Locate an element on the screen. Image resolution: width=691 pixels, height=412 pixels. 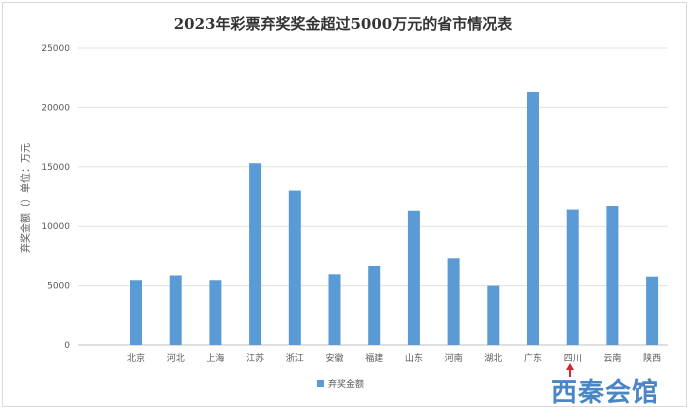
legend-swatch is located at coordinates (320, 383).